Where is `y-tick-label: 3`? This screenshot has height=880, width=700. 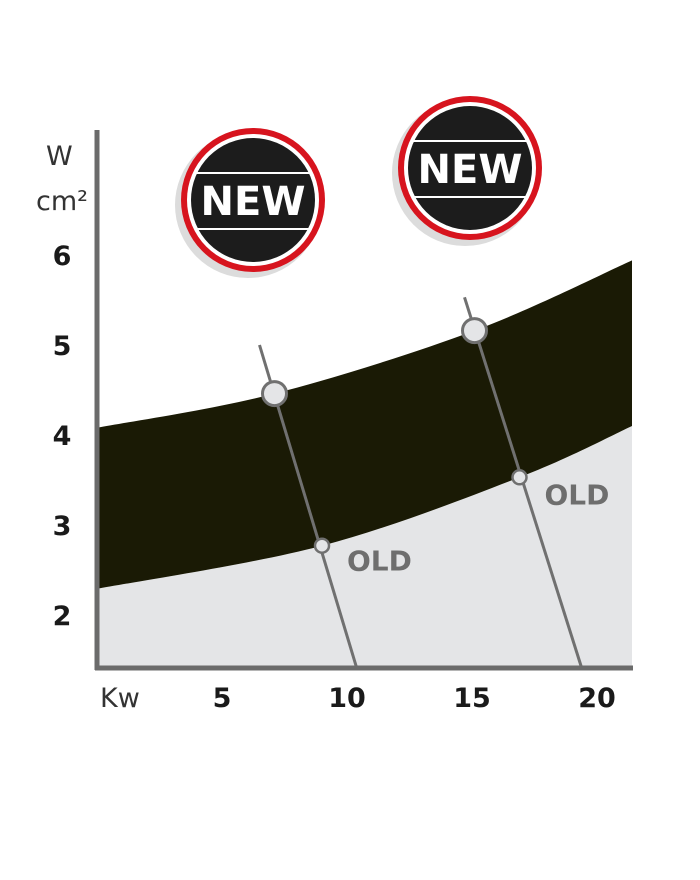 y-tick-label: 3 is located at coordinates (62, 526).